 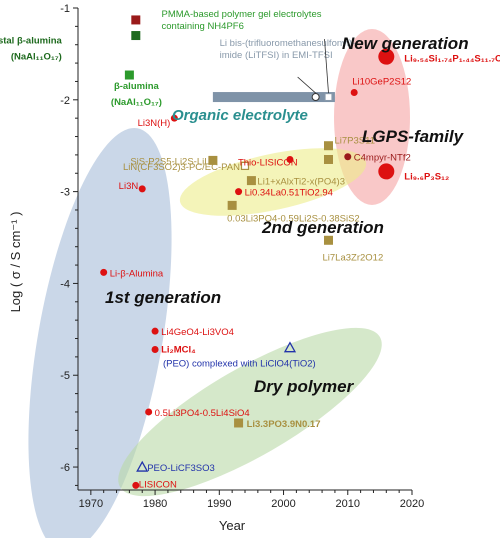 What do you see at coordinates (197, 332) in the screenshot?
I see `point-label: Li4GeO4-Li3VO4` at bounding box center [197, 332].